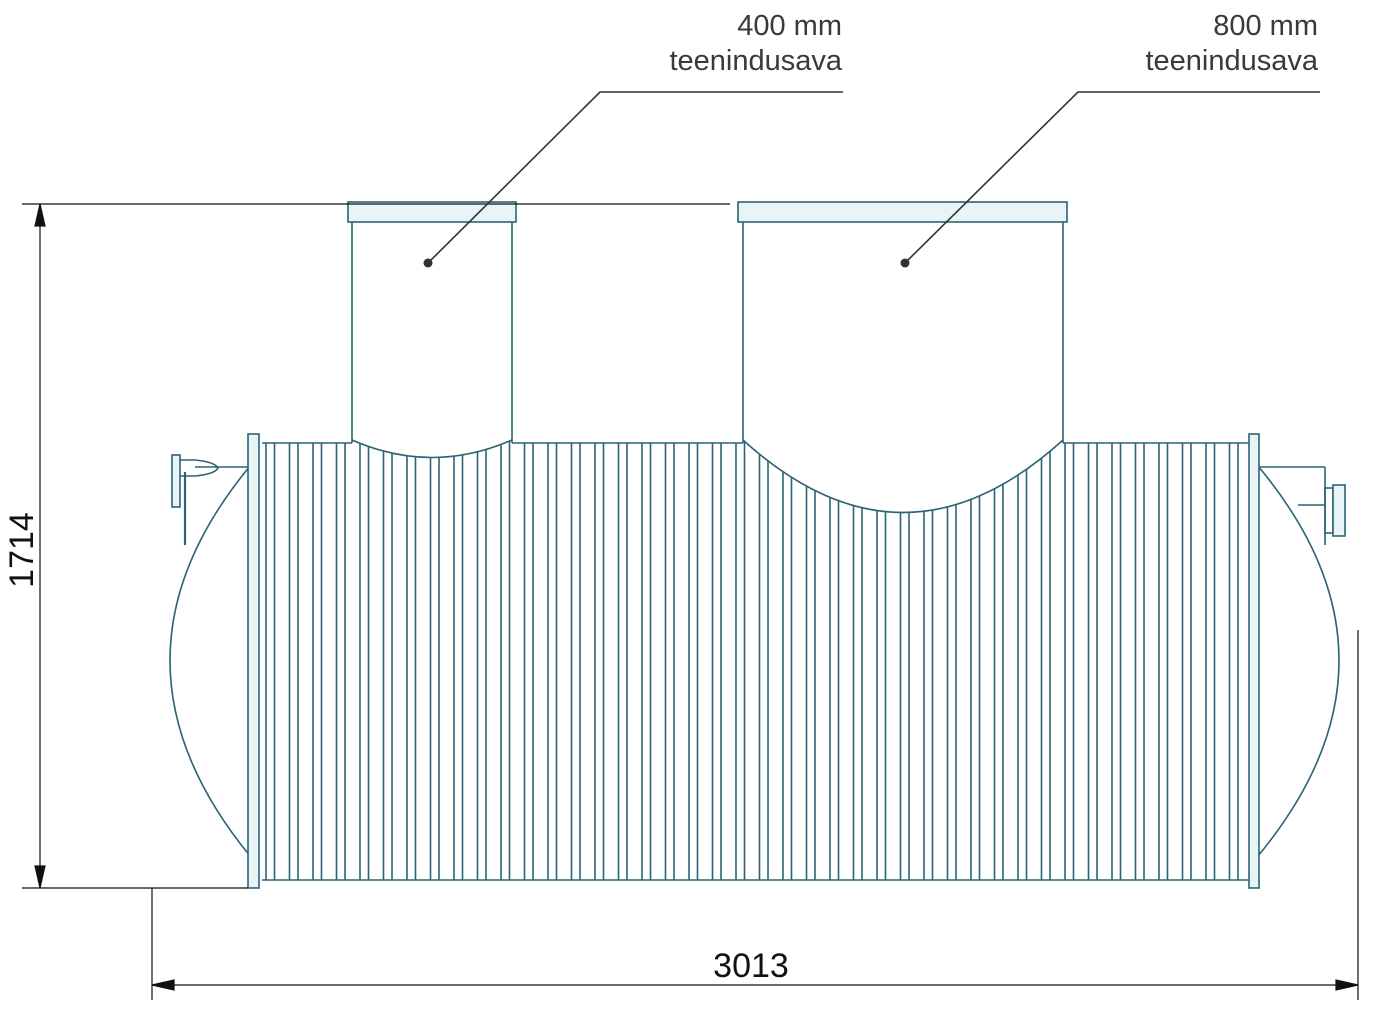  Describe the element at coordinates (253, 661) in the screenshot. I see `left-flange` at that location.